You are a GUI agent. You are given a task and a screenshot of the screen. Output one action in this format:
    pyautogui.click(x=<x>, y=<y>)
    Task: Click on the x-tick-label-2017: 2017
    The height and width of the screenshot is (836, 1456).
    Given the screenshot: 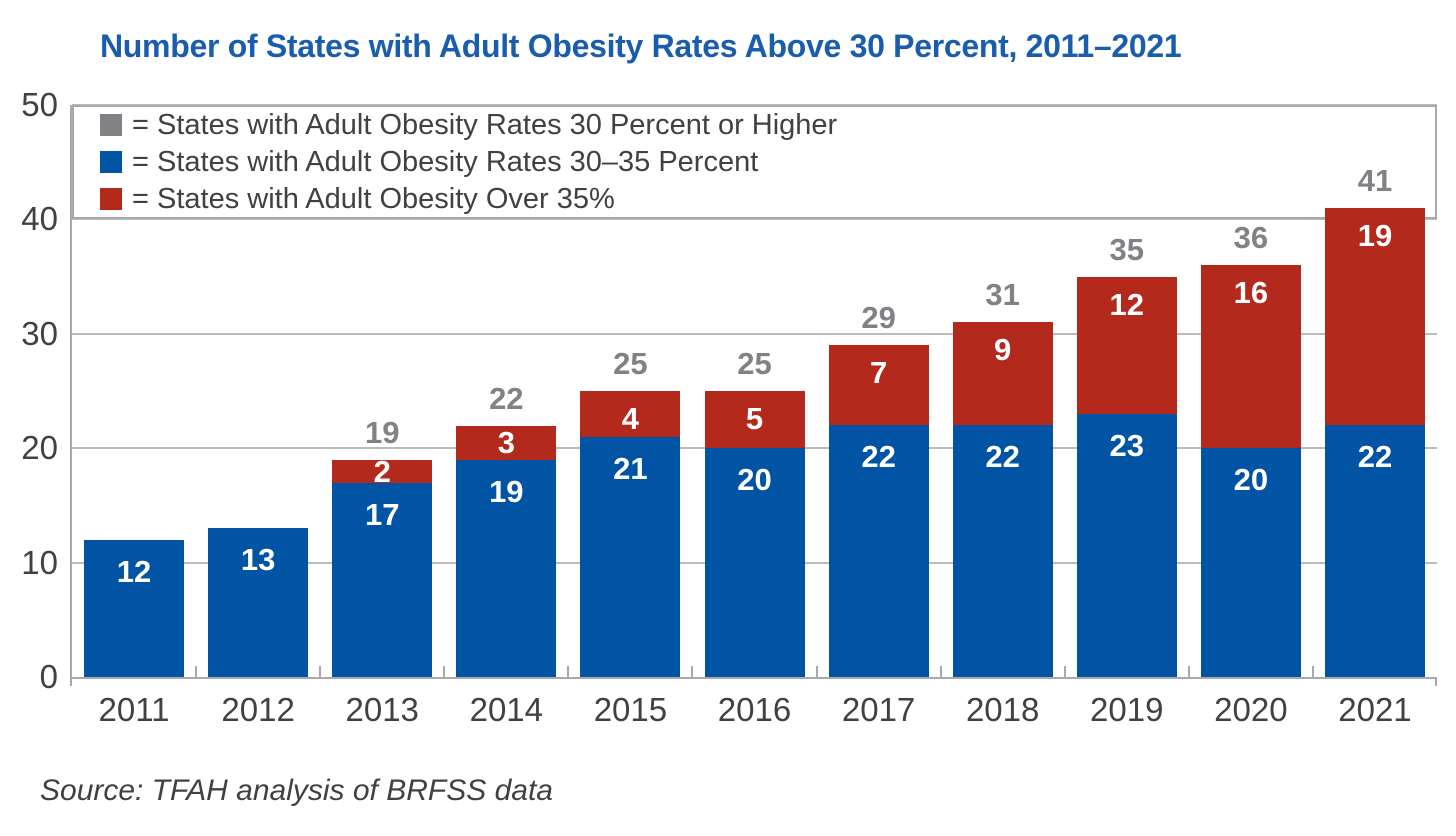 What is the action you would take?
    pyautogui.click(x=878, y=709)
    